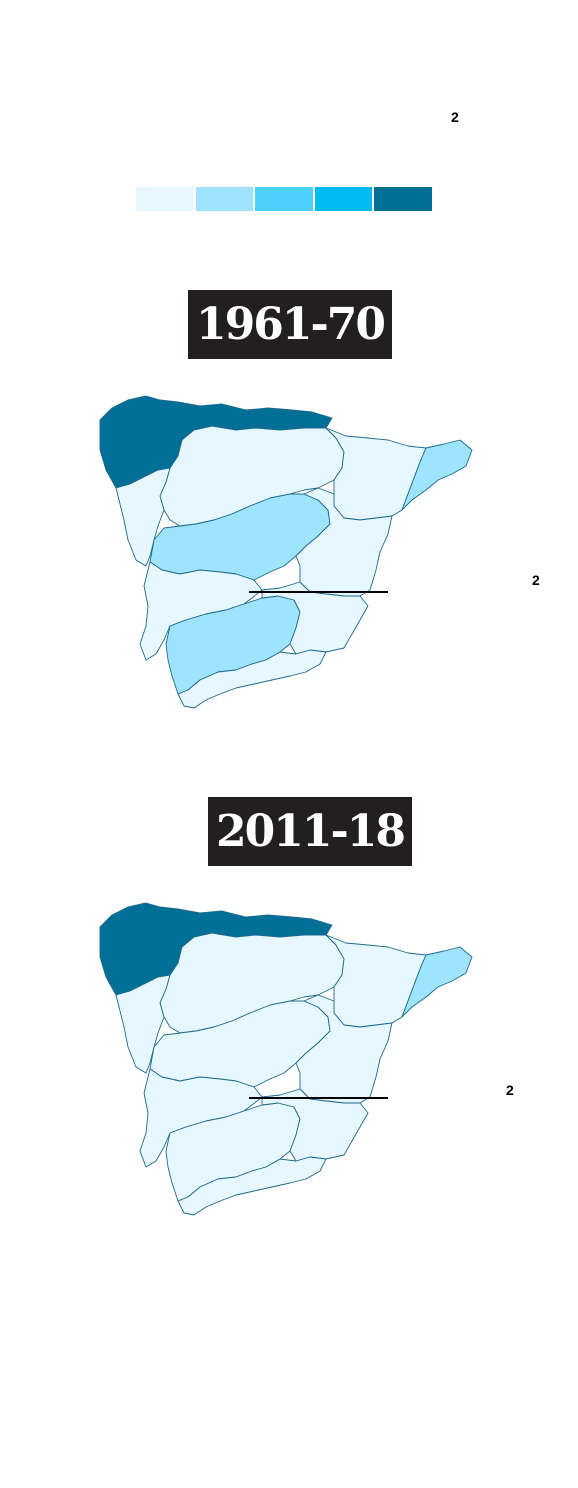 The image size is (578, 1488). I want to click on map-2-callout-superscript: 2, so click(510, 1090).